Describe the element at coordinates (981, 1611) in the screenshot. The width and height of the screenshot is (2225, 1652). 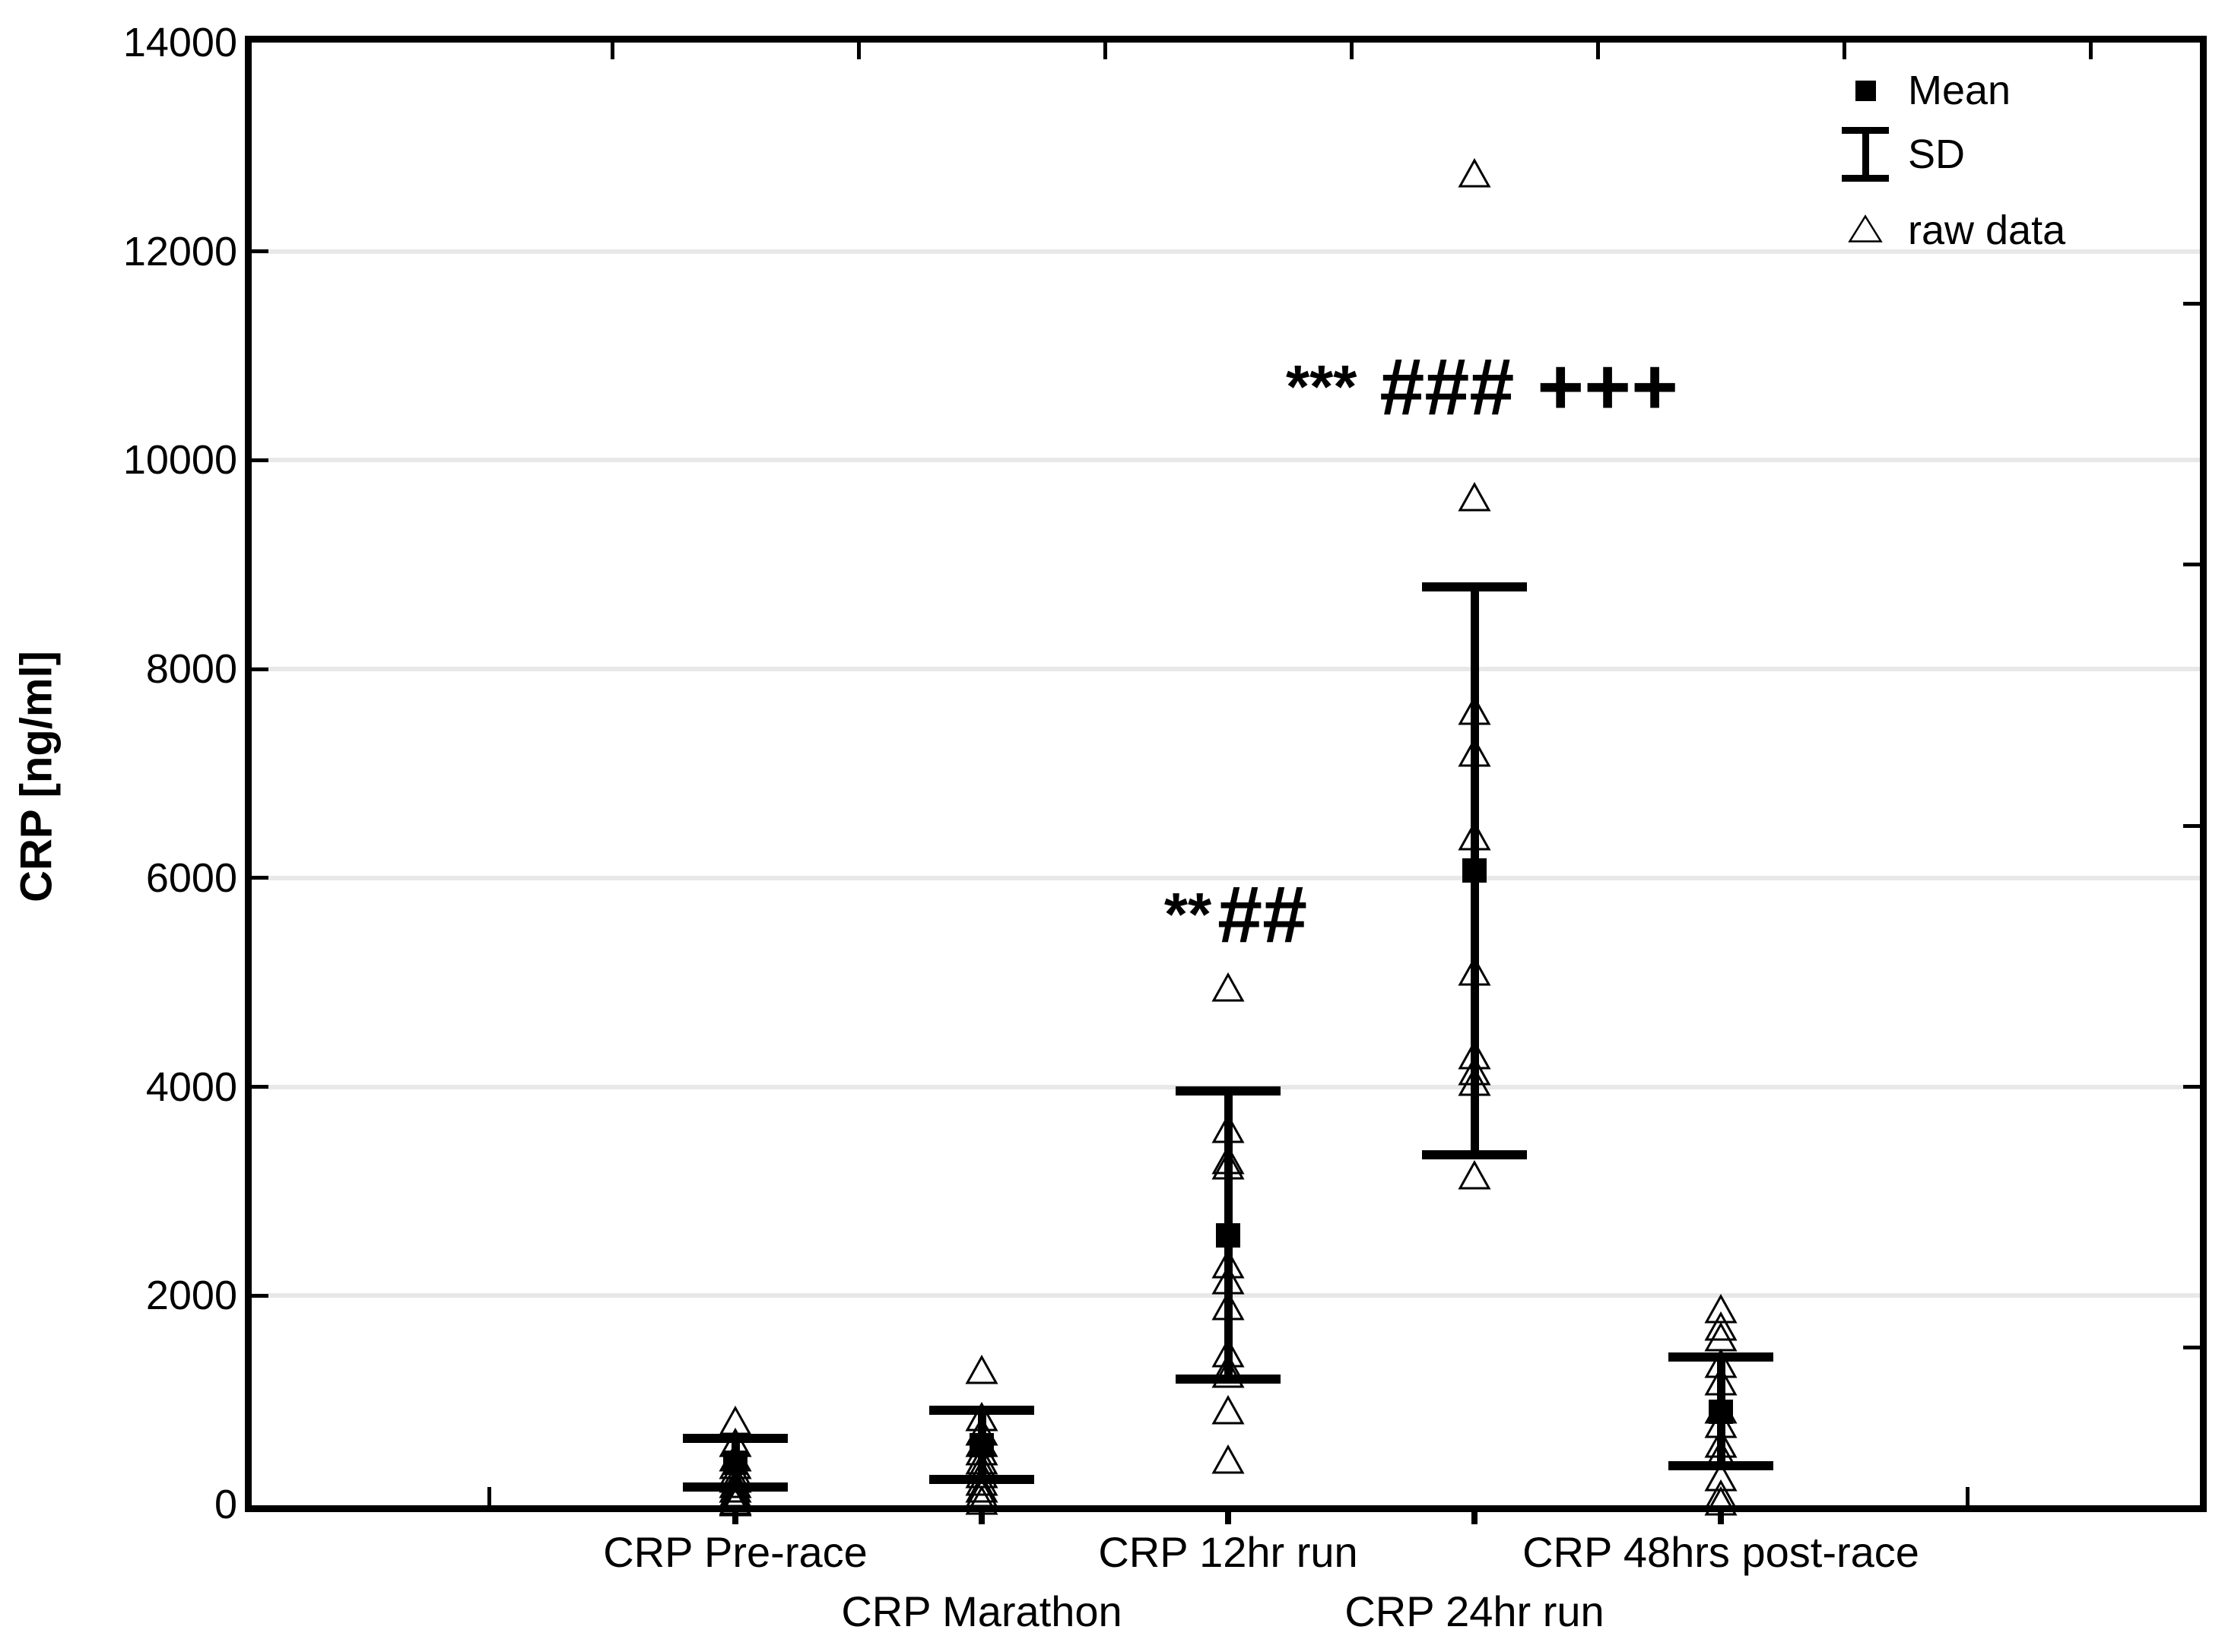
I see `x-tick-label: CRP Marathon` at that location.